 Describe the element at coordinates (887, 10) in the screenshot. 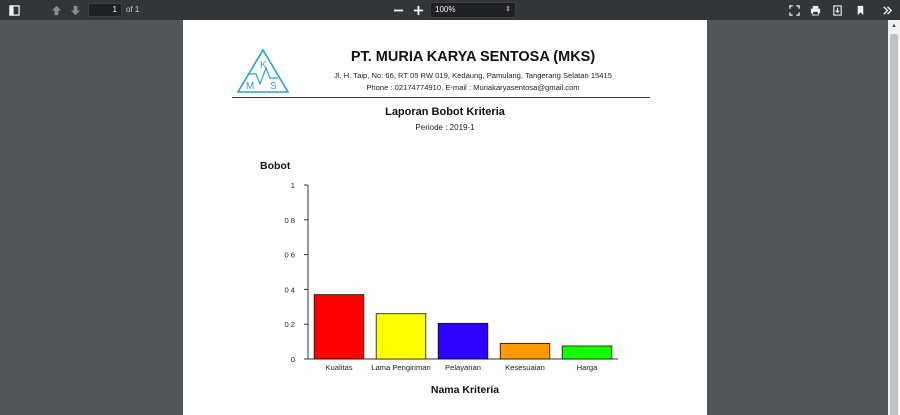

I see `double-chevron-right-icon` at that location.